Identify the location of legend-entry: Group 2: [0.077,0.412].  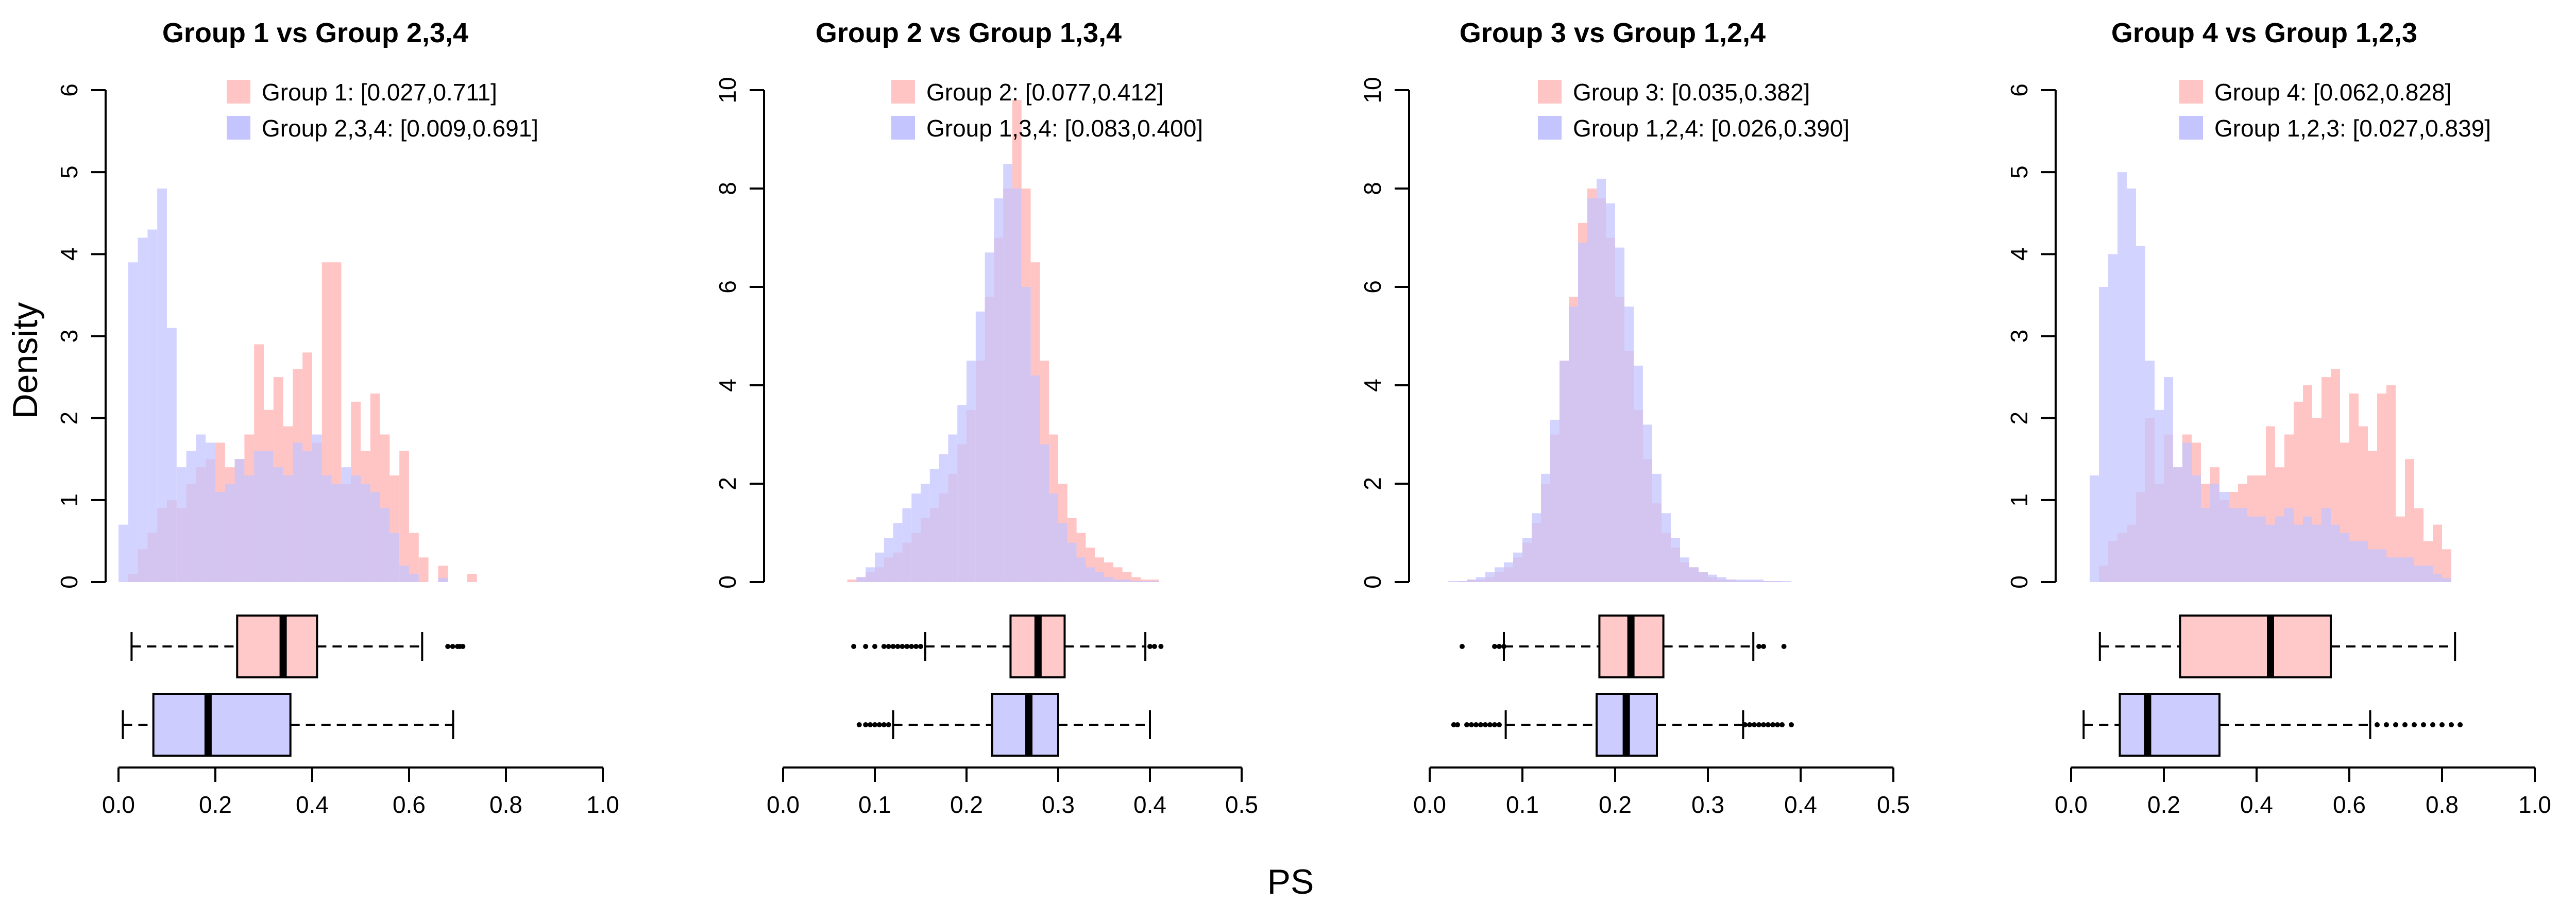
(1044, 92).